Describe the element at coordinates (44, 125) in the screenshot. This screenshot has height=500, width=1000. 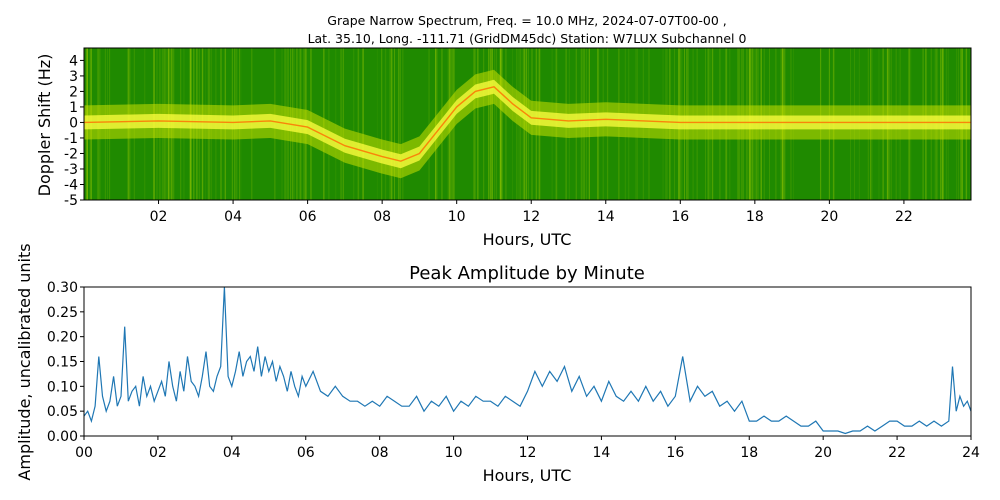
I see `spectrogram-ylabel: Doppler Shift (Hz)` at that location.